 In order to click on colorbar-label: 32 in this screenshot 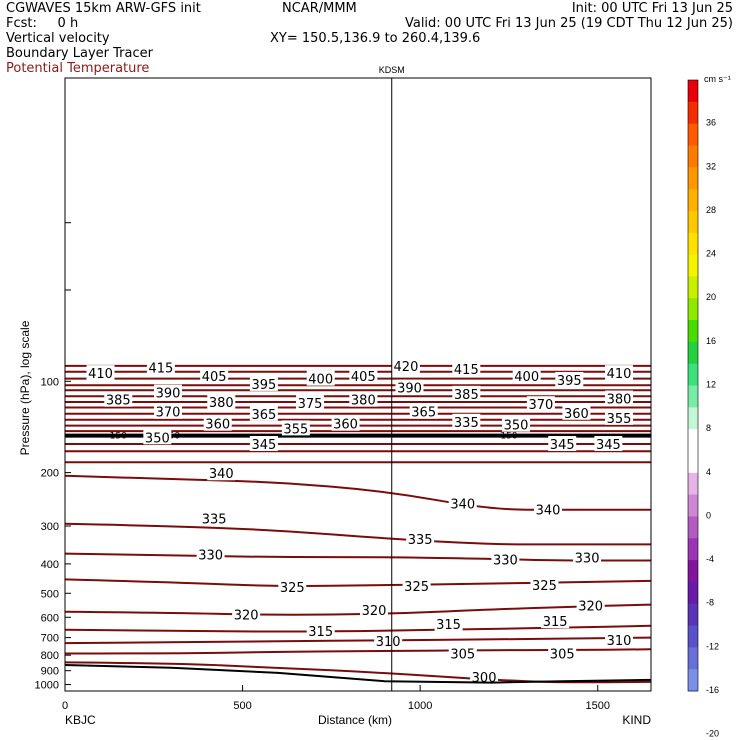, I will do `click(711, 166)`.